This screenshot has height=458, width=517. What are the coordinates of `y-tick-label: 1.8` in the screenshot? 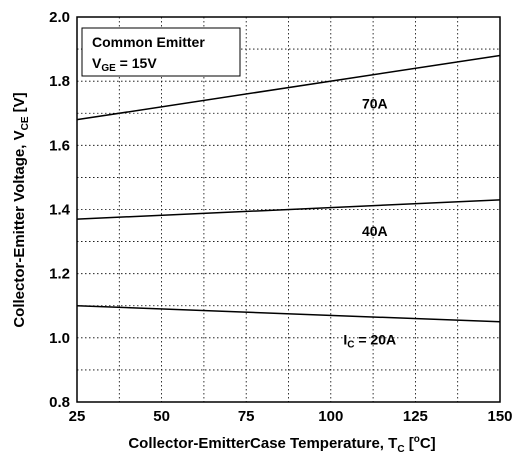 It's located at (59, 81).